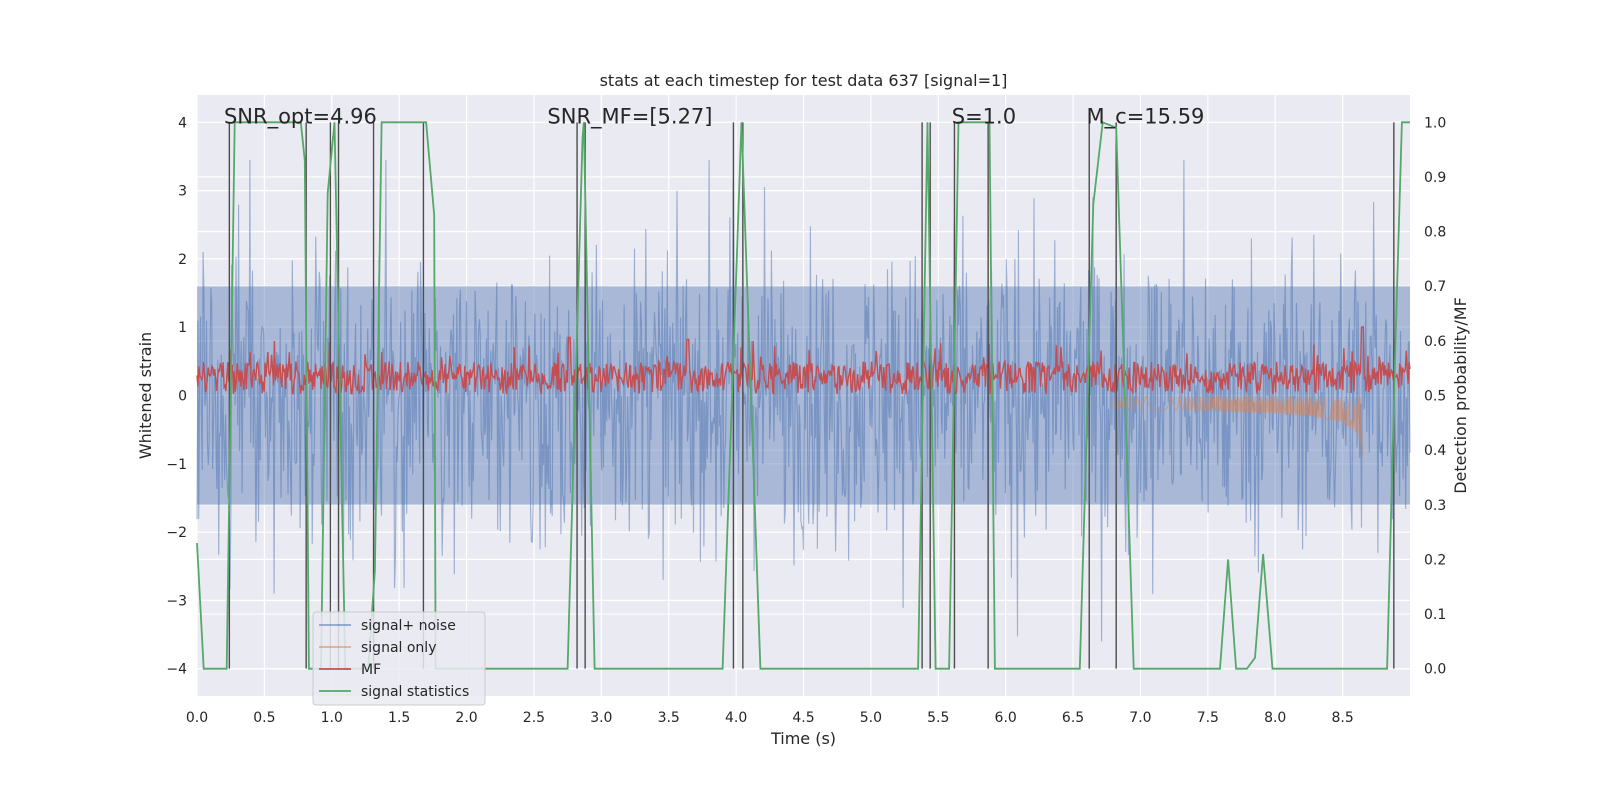 The width and height of the screenshot is (1600, 800). Describe the element at coordinates (984, 116) in the screenshot. I see `annotation: S=1.0` at that location.